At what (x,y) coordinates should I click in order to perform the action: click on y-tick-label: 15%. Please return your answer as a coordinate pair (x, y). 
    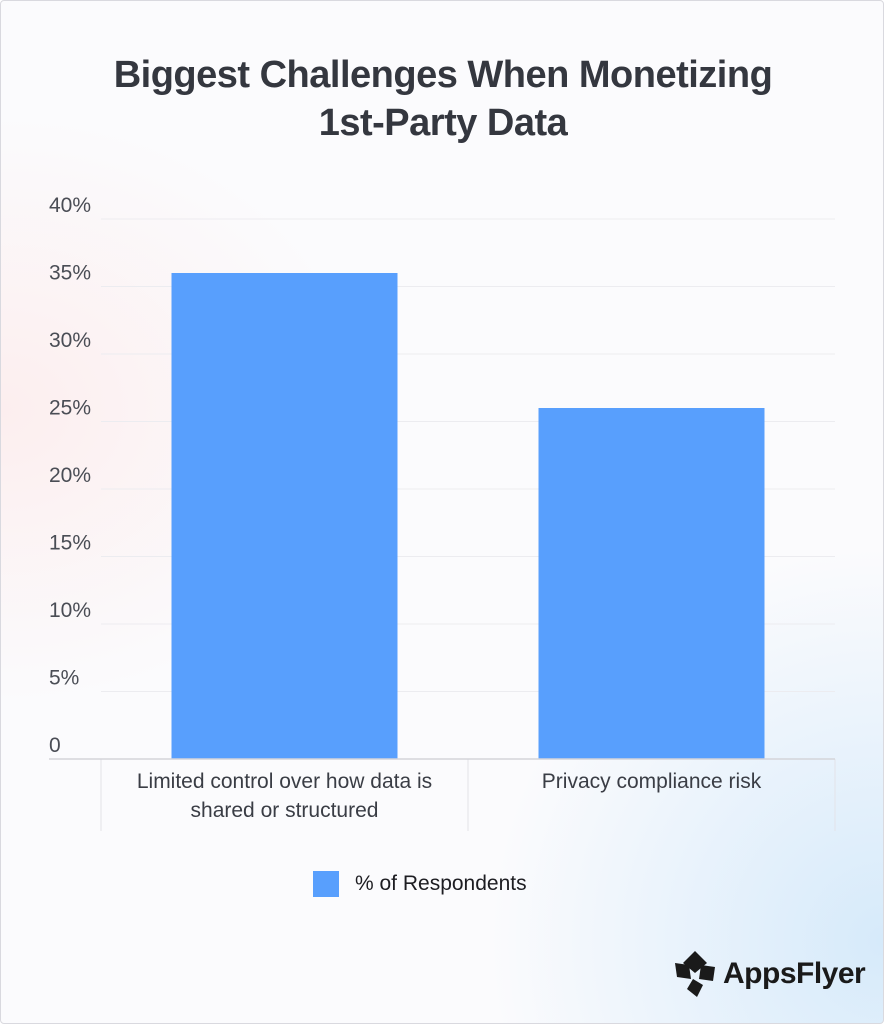
    Looking at the image, I should click on (70, 543).